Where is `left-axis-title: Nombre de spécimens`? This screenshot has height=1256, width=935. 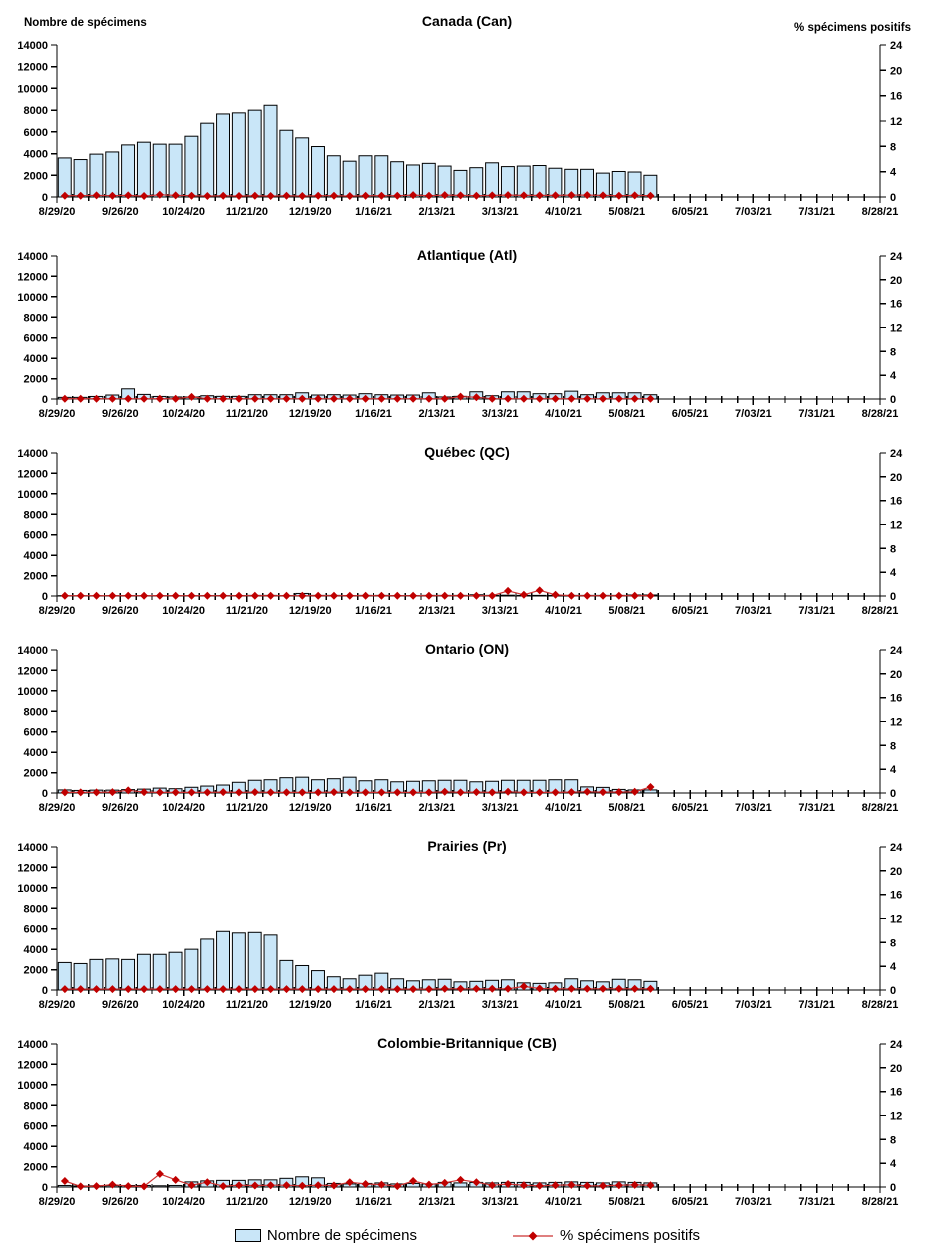 left-axis-title: Nombre de spécimens is located at coordinates (85, 23).